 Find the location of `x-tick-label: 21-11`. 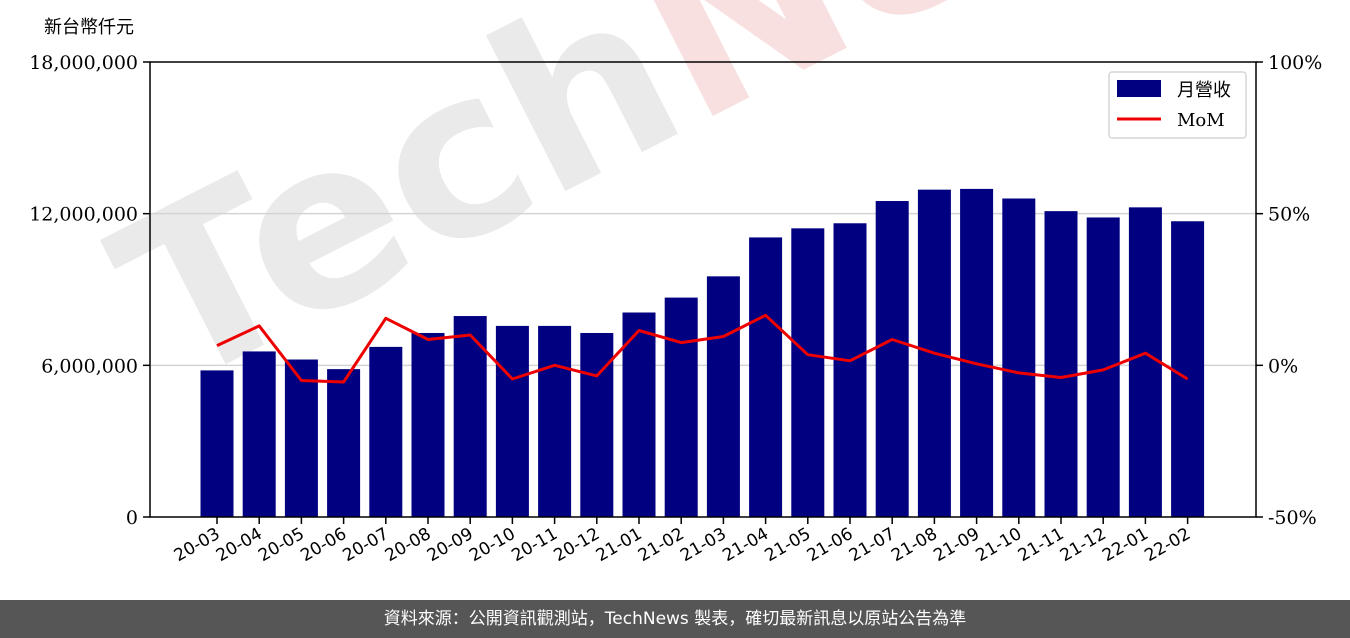

x-tick-label: 21-11 is located at coordinates (1041, 545).